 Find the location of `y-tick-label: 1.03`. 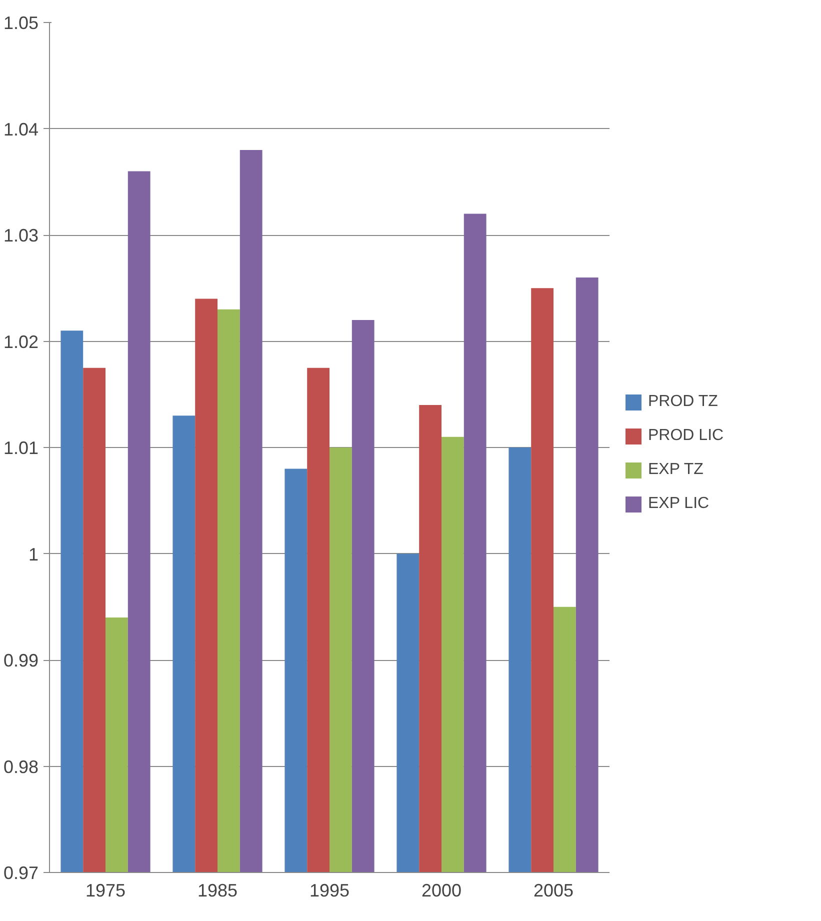

y-tick-label: 1.03 is located at coordinates (21, 236).